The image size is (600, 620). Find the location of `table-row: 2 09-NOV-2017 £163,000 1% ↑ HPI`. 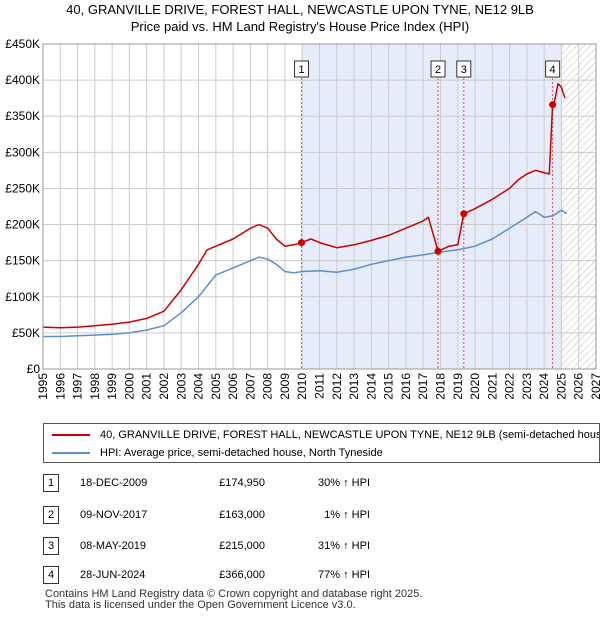

table-row: 2 09-NOV-2017 £163,000 1% ↑ HPI is located at coordinates (300, 516).